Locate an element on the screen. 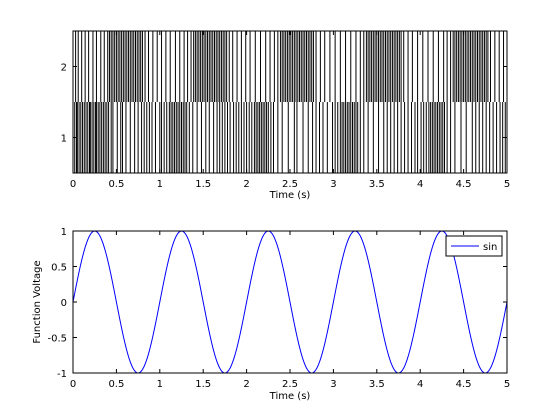 The width and height of the screenshot is (560, 420). raster-x-tick-label: 4.5 is located at coordinates (464, 184).